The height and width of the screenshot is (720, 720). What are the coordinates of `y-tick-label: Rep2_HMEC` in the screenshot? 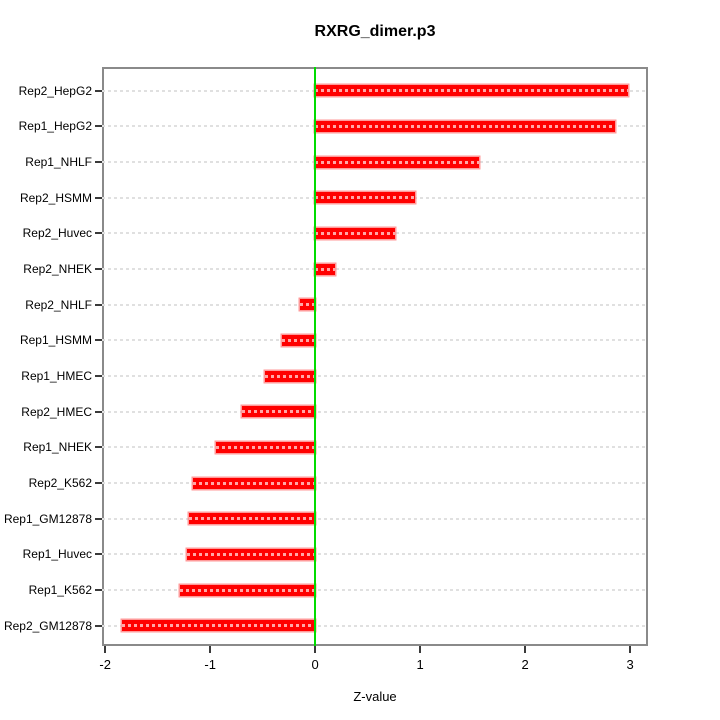 It's located at (56, 411).